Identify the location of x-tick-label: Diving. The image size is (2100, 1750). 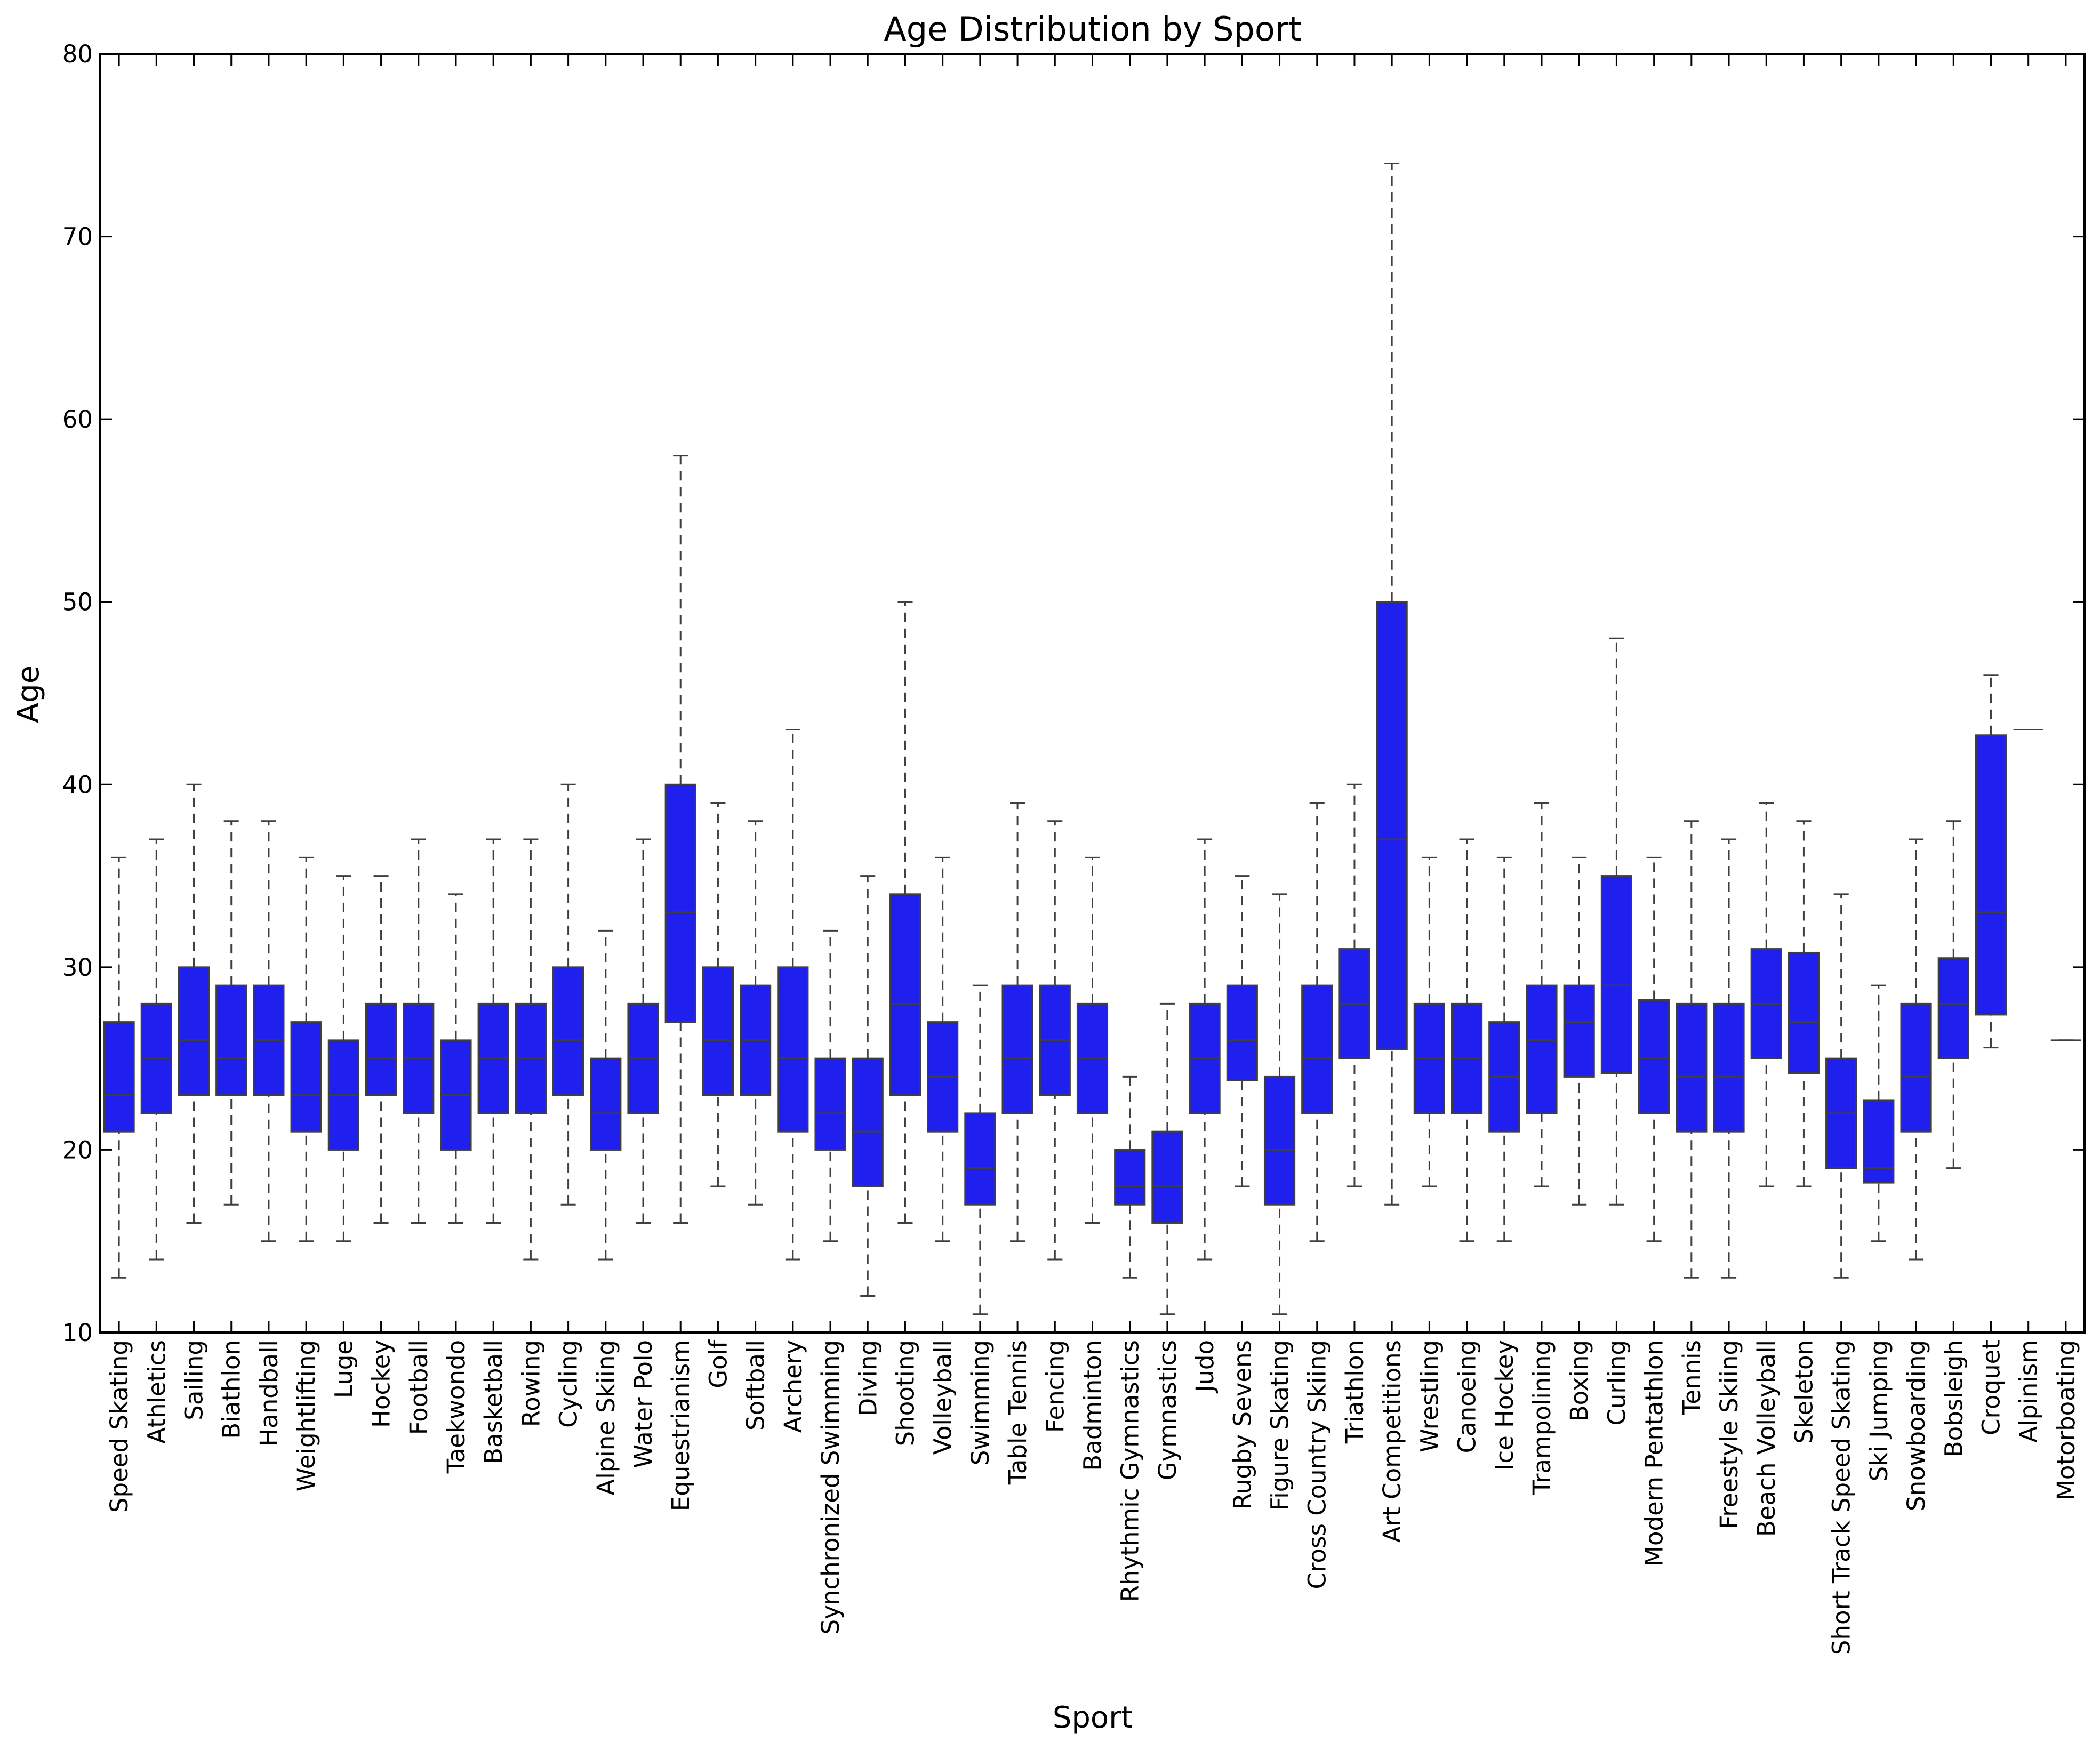
(868, 1378).